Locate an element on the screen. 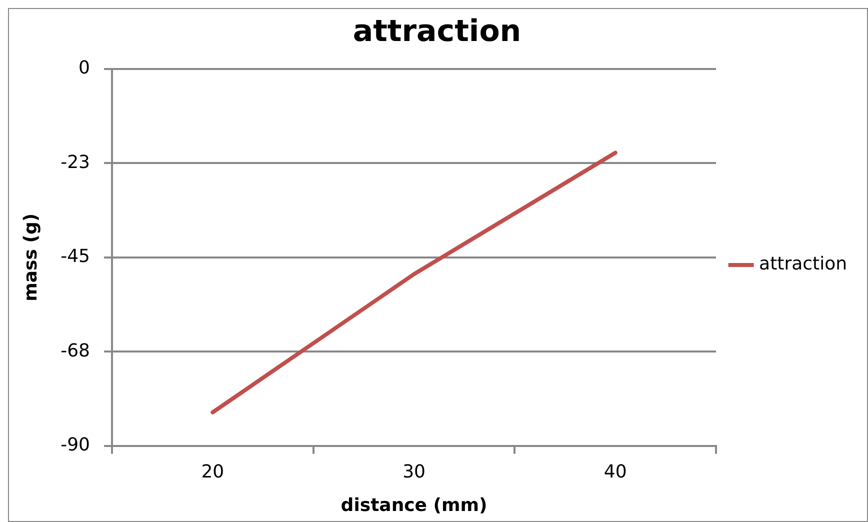  y-tick-label: -45 is located at coordinates (75, 257).